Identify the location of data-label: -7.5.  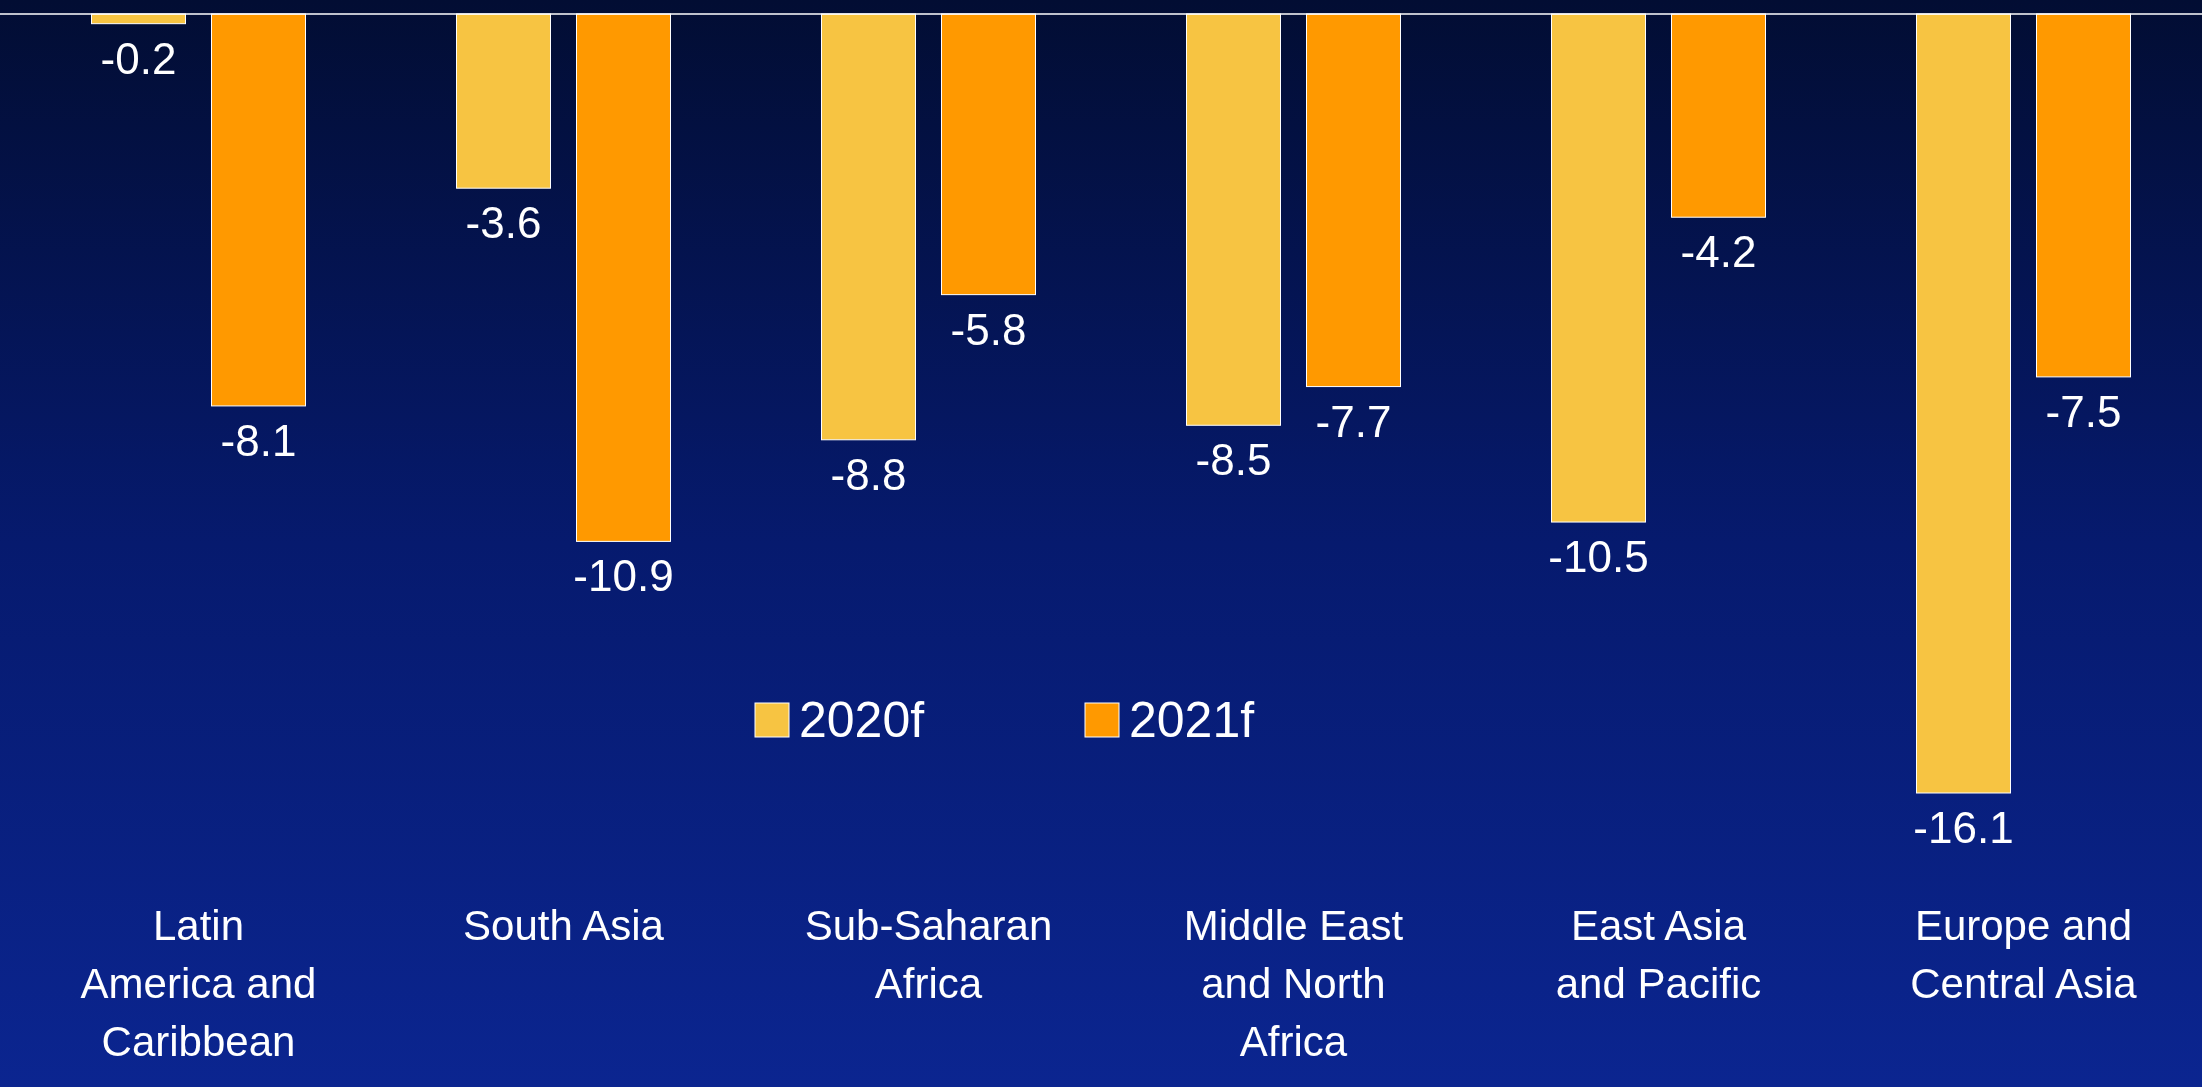
(2083, 411).